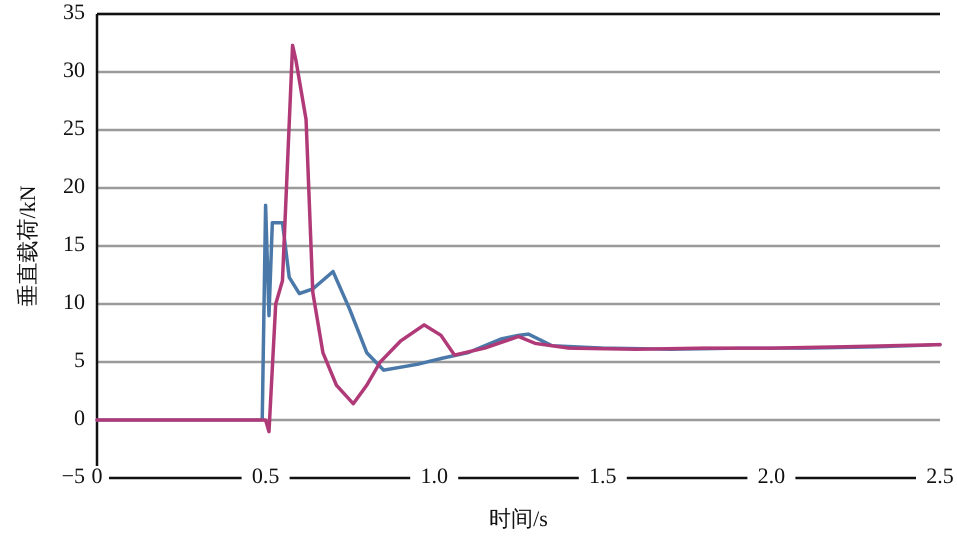  I want to click on x-tick-label: 2.5, so click(940, 475).